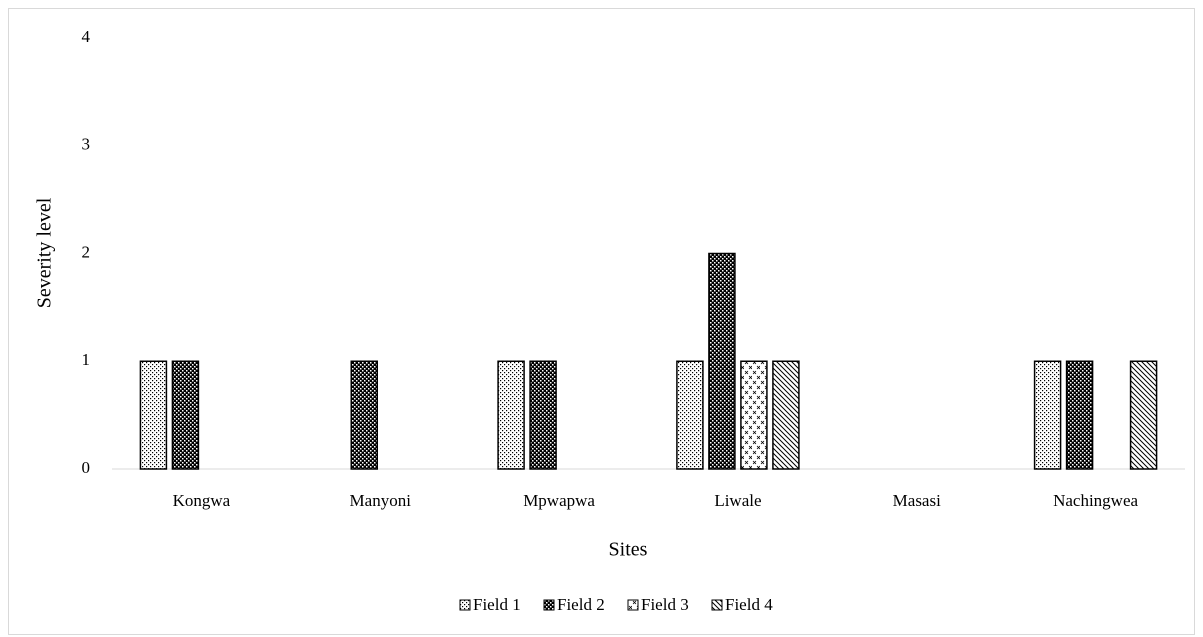  Describe the element at coordinates (45, 252) in the screenshot. I see `y-axis-title: Severity level` at that location.